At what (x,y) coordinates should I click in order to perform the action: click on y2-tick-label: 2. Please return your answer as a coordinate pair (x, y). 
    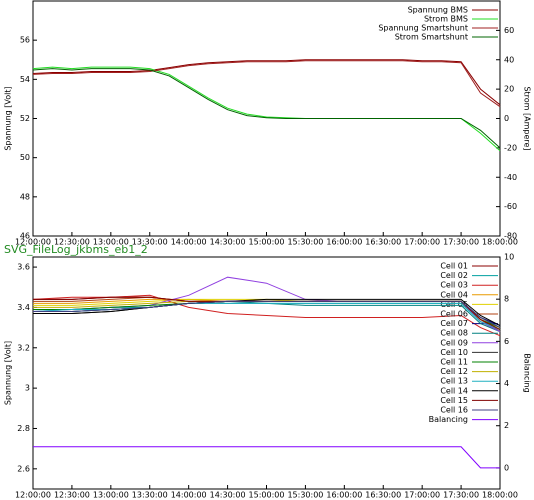
    Looking at the image, I should click on (506, 425).